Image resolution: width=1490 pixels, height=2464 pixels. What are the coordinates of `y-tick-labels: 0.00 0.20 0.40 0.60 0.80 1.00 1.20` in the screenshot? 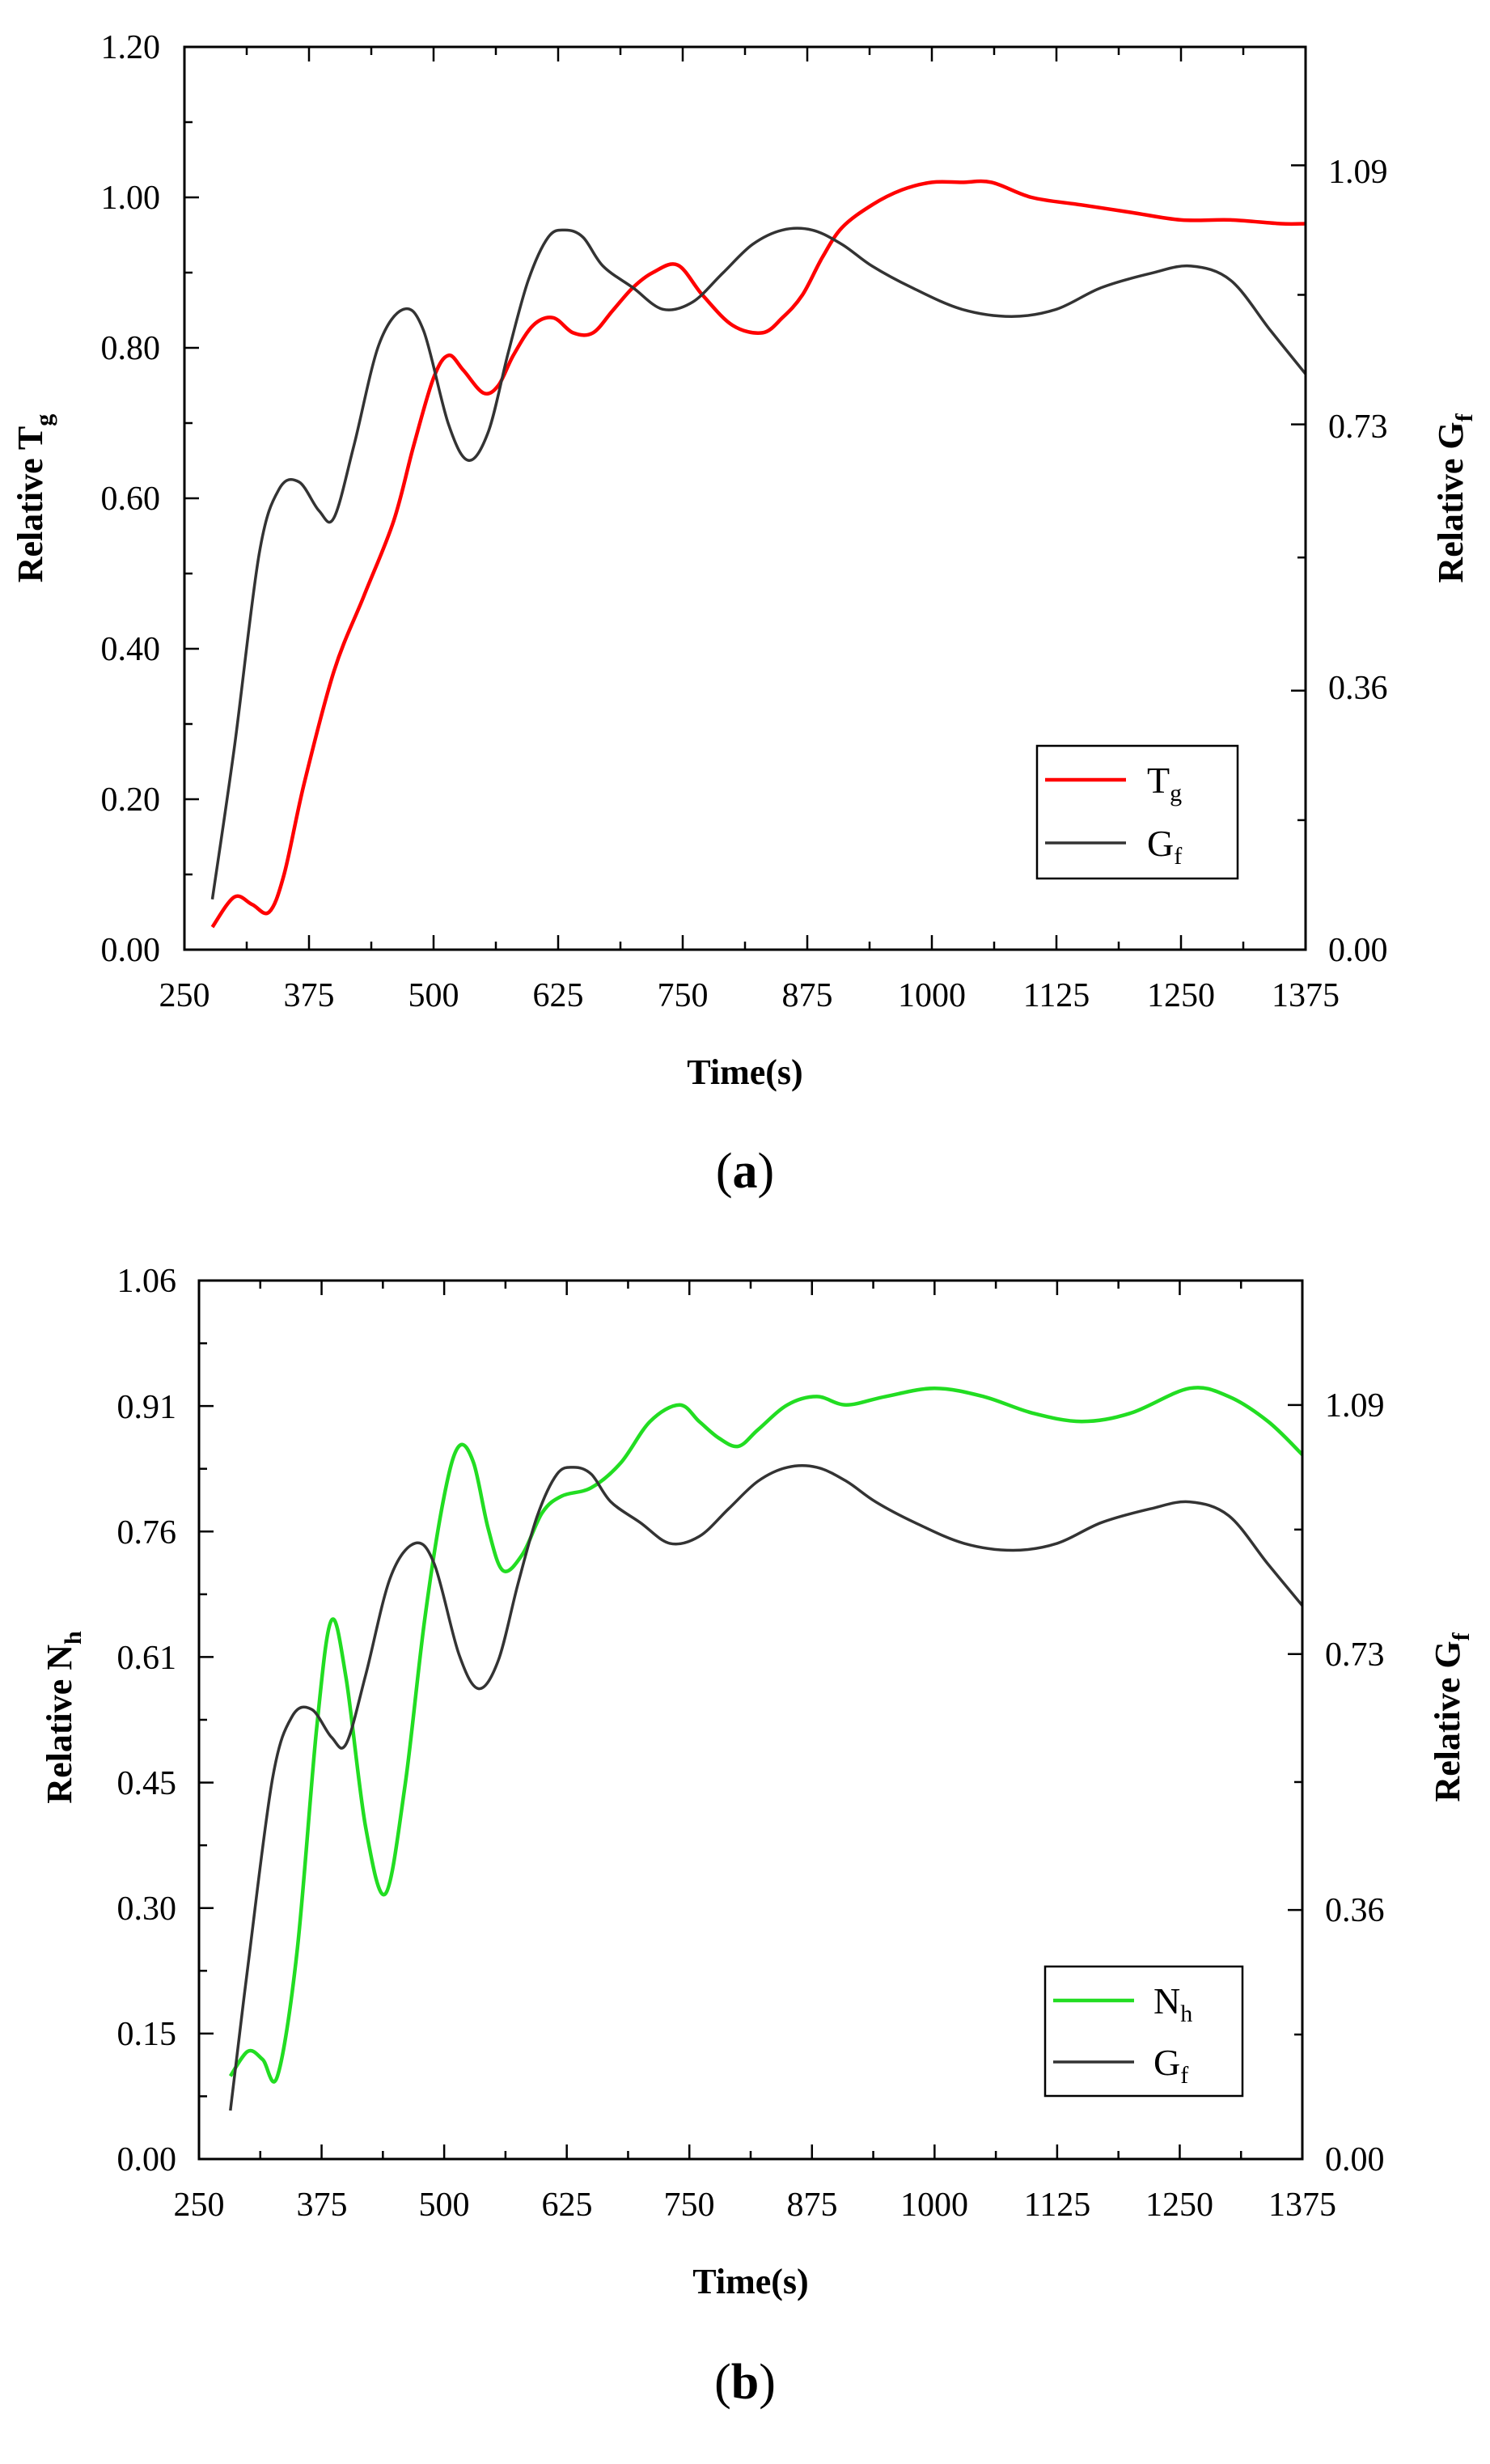 It's located at (131, 499).